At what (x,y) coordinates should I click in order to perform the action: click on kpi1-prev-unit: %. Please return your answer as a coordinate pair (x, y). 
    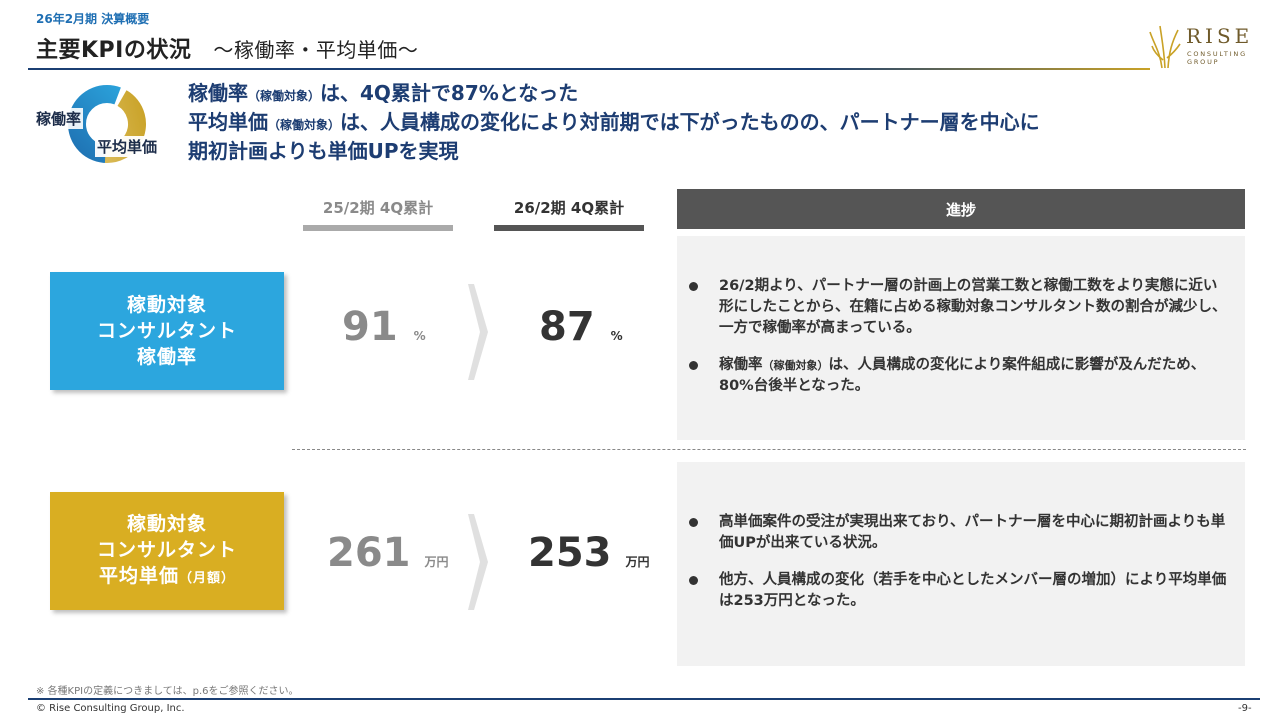
    Looking at the image, I should click on (419, 336).